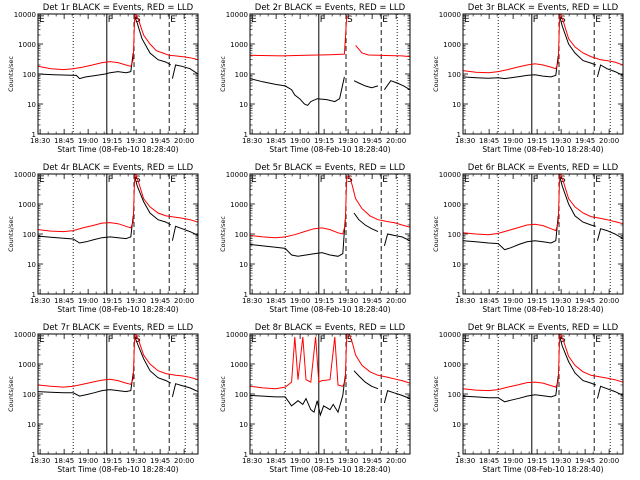 The height and width of the screenshot is (480, 640). What do you see at coordinates (118, 328) in the screenshot?
I see `chart-title: Det 7r BLACK = Events, RED = LLD` at bounding box center [118, 328].